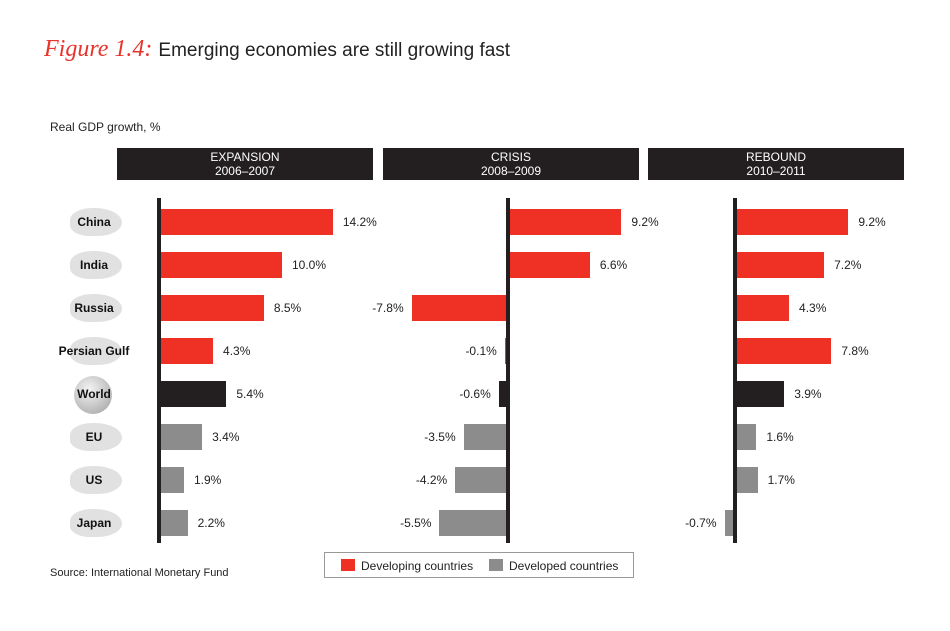  I want to click on data-label: -0.6%, so click(475, 394).